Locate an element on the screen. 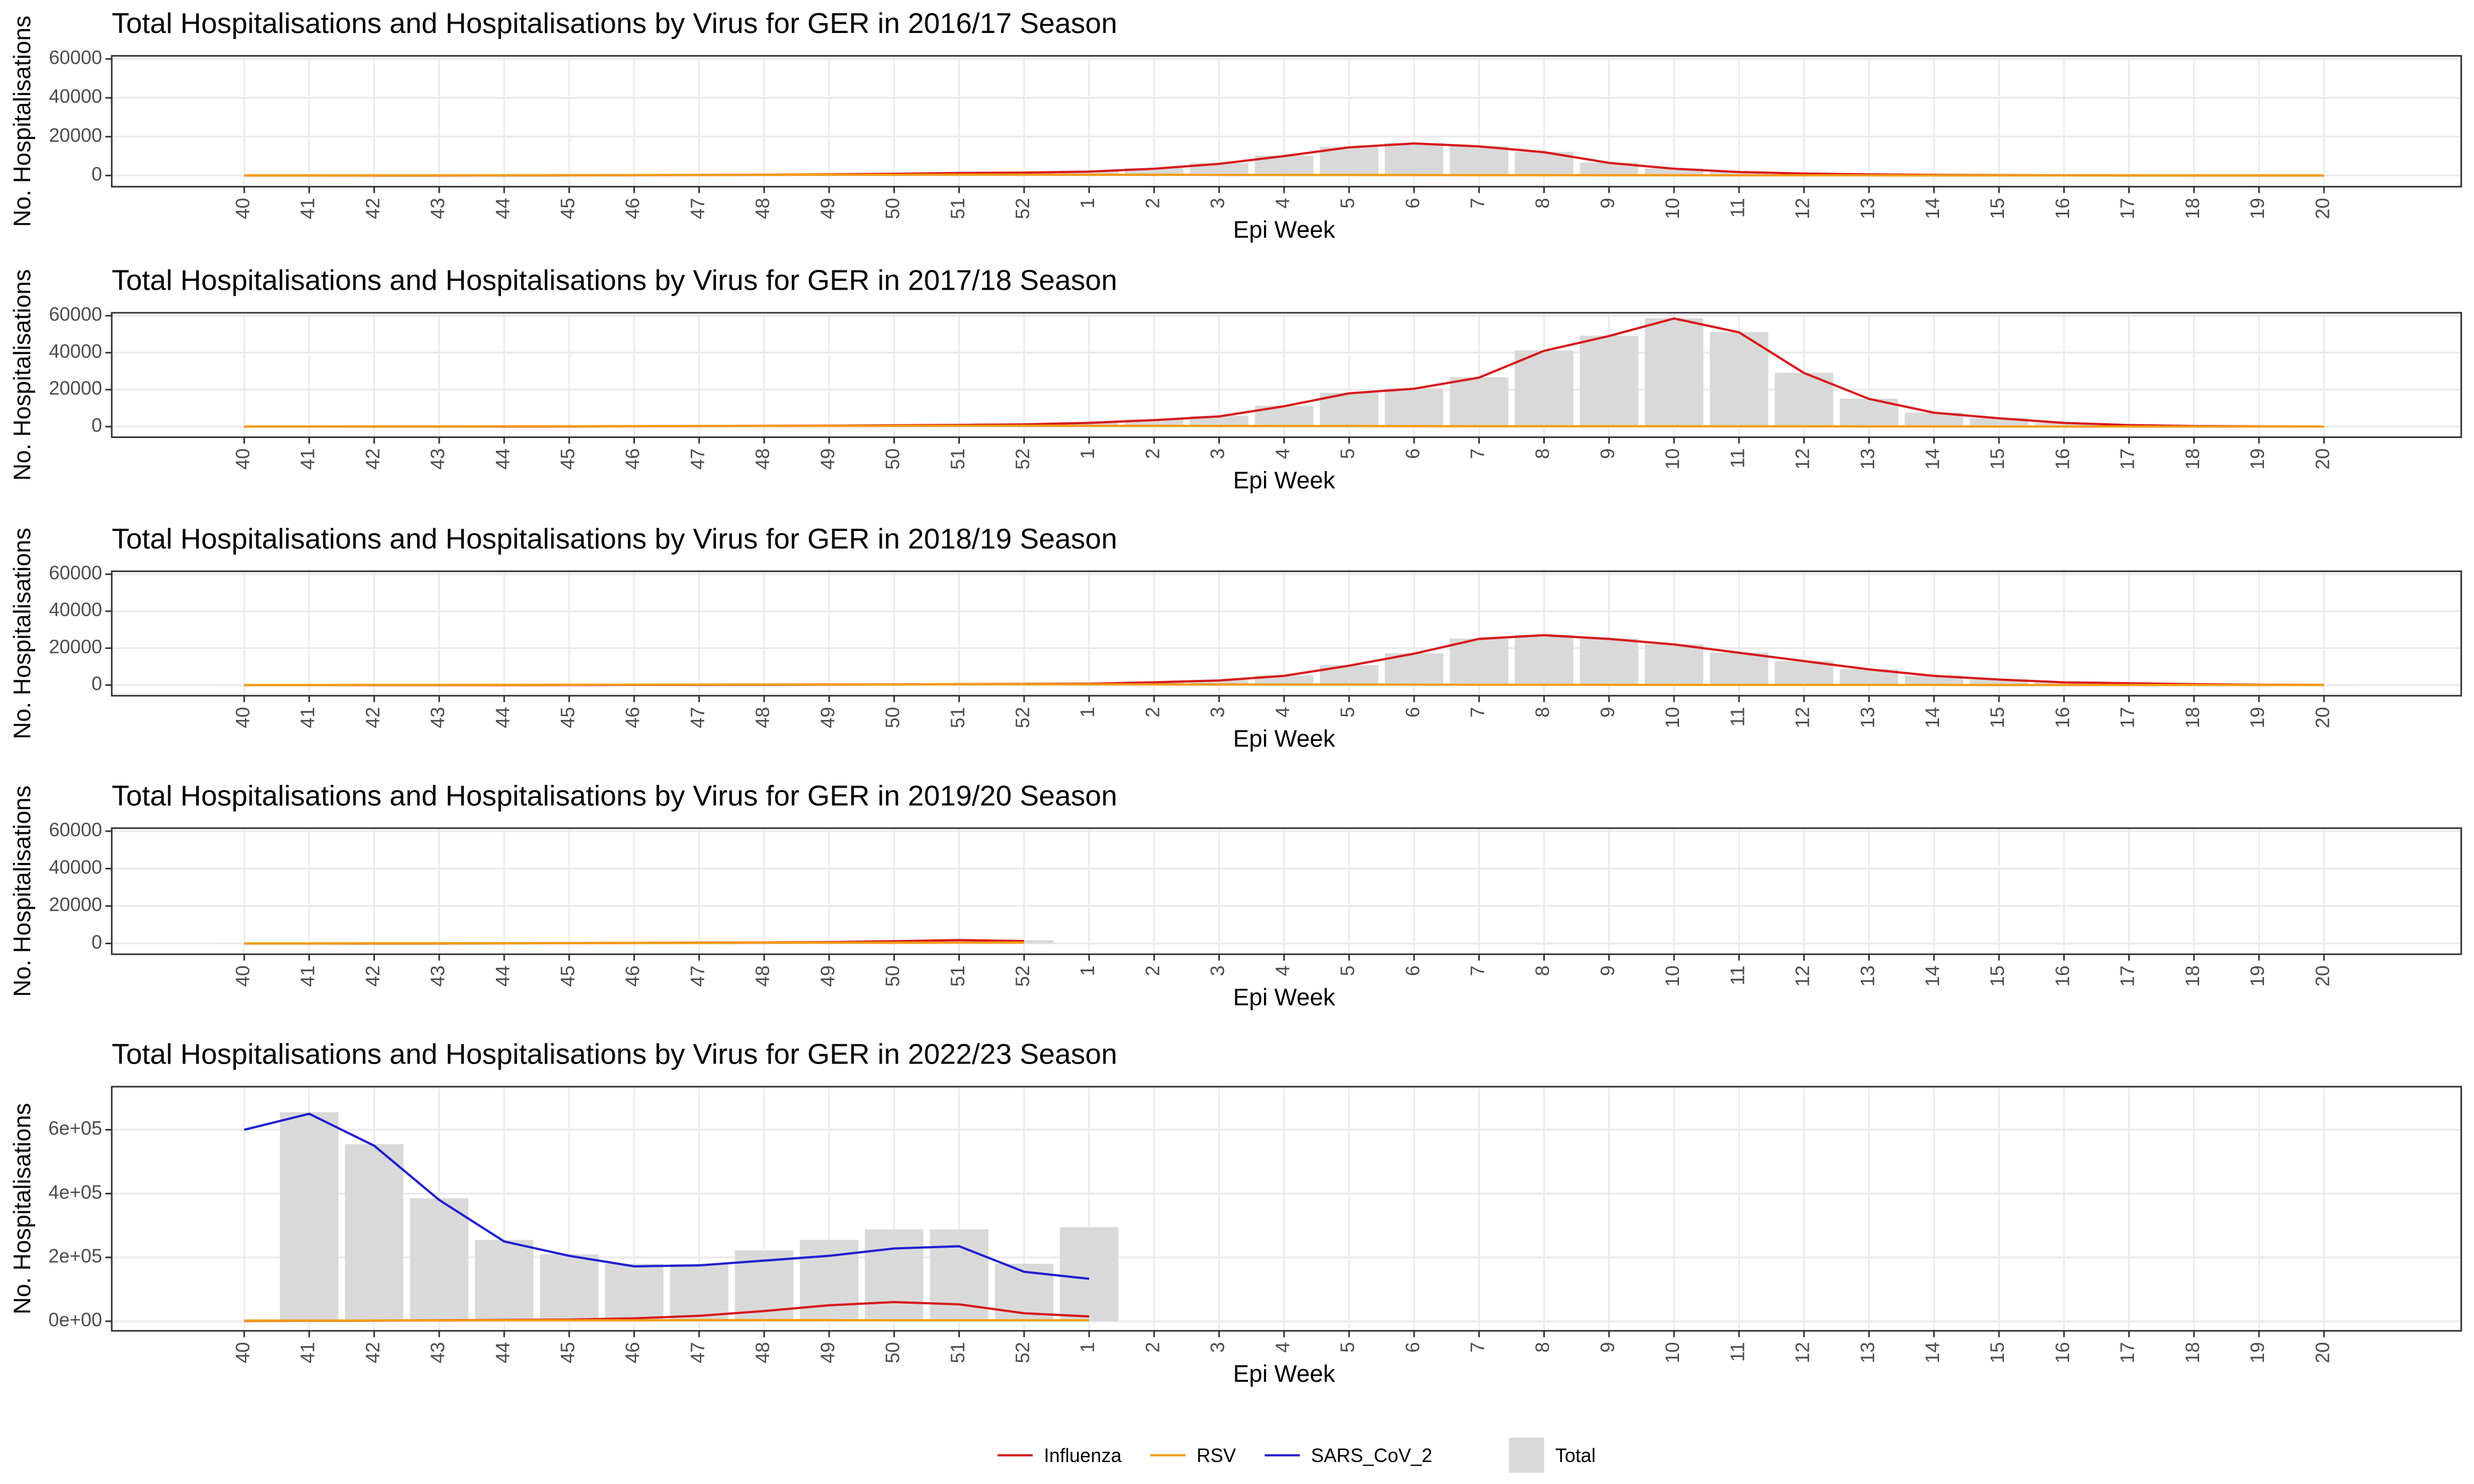  x-tick-label: 43 is located at coordinates (438, 1353).